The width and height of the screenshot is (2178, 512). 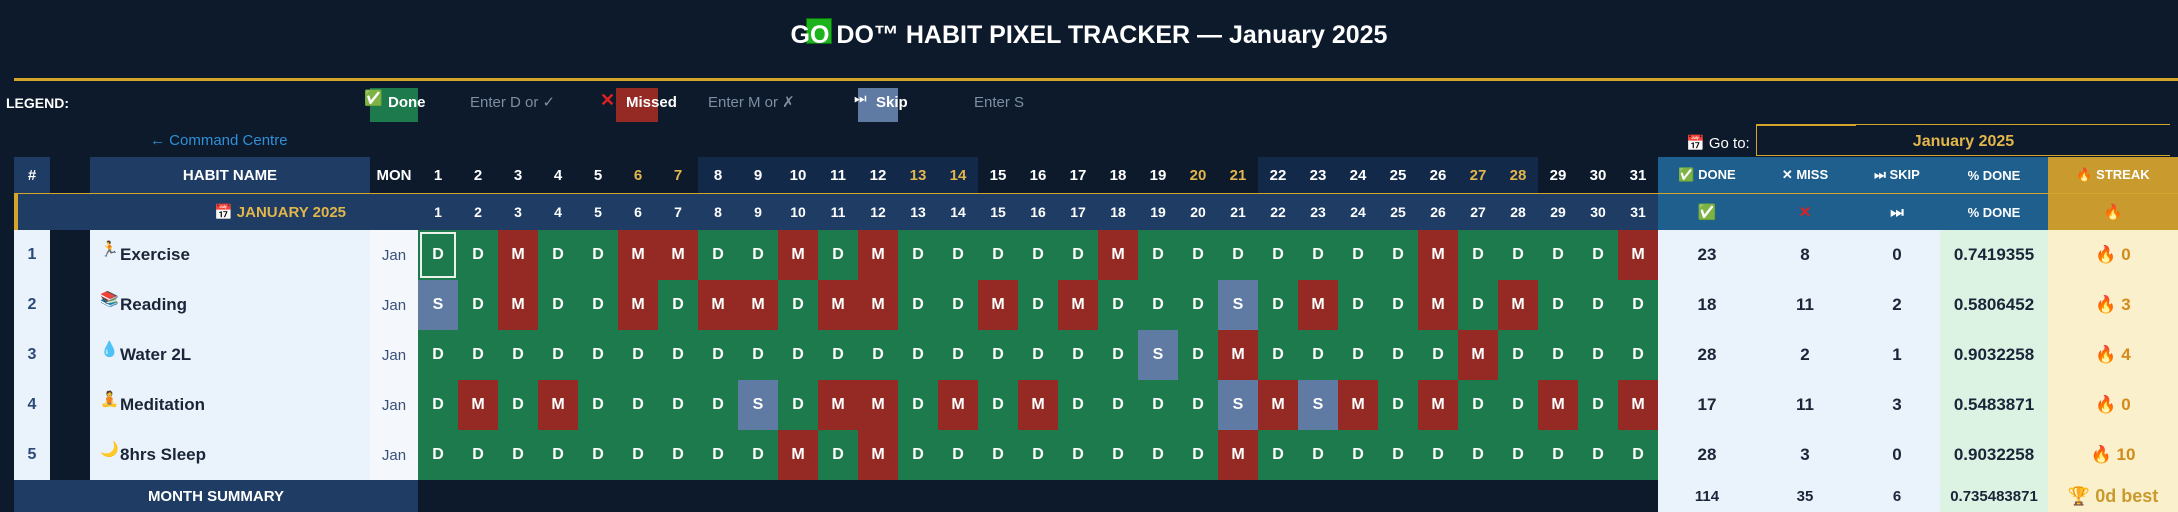 What do you see at coordinates (1038, 405) in the screenshot?
I see `pixel-cell-day-16: M` at bounding box center [1038, 405].